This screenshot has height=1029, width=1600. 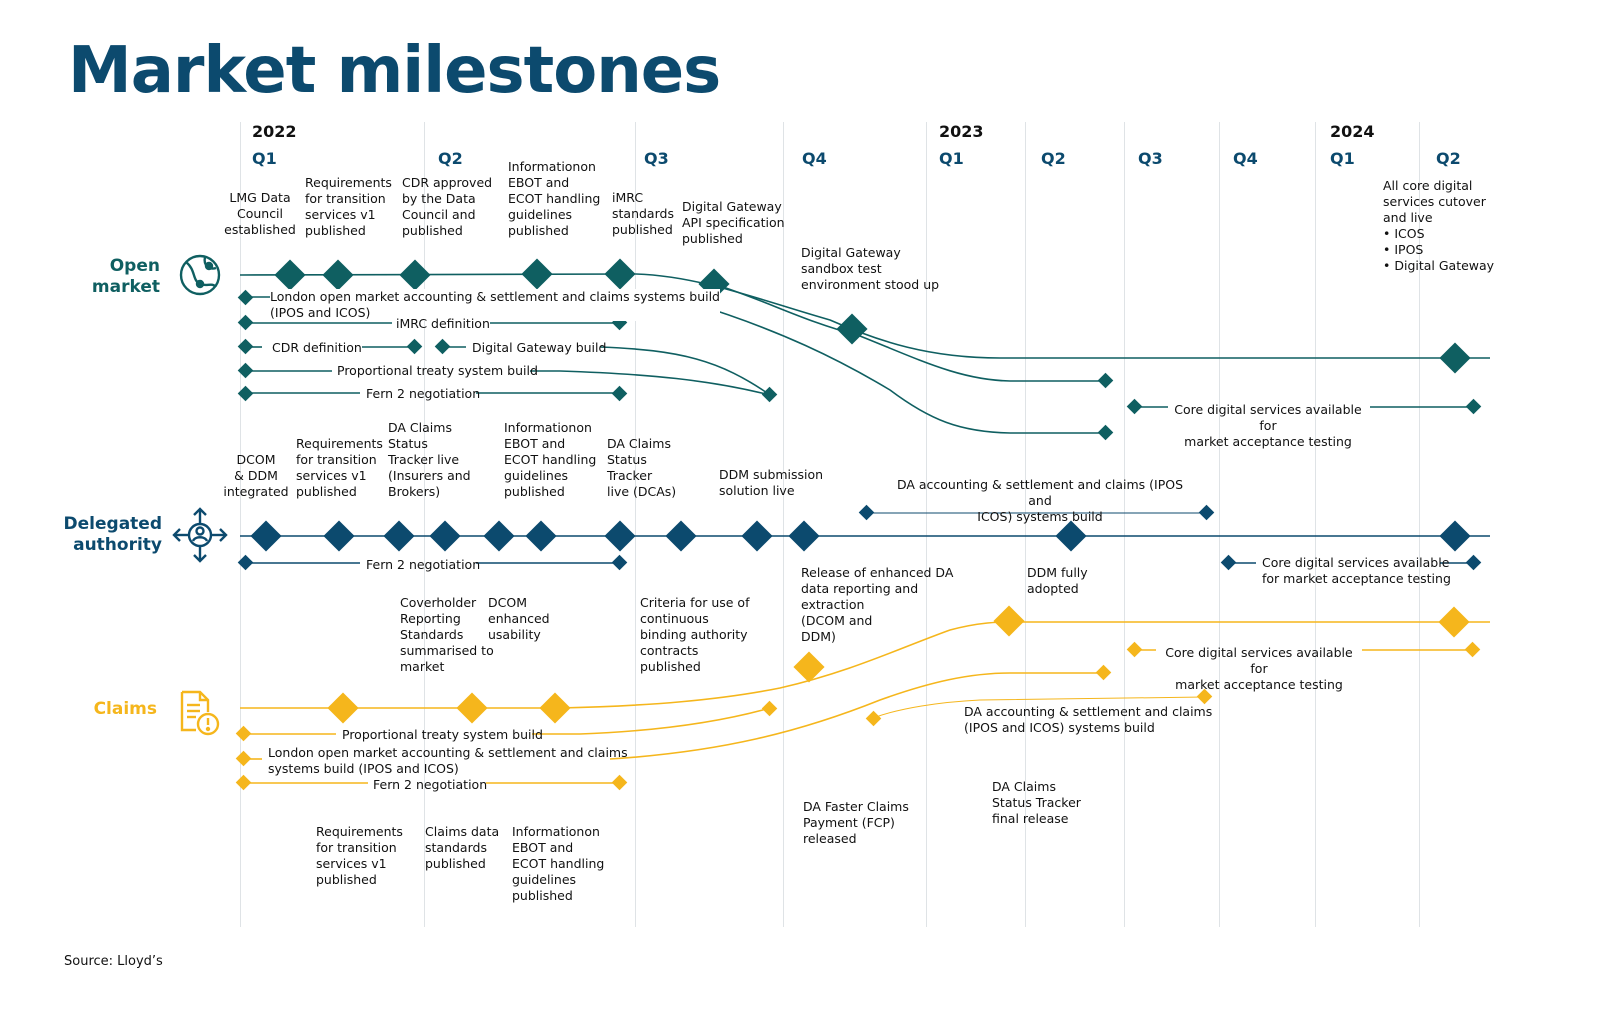 What do you see at coordinates (961, 131) in the screenshot?
I see `year-label: 2023` at bounding box center [961, 131].